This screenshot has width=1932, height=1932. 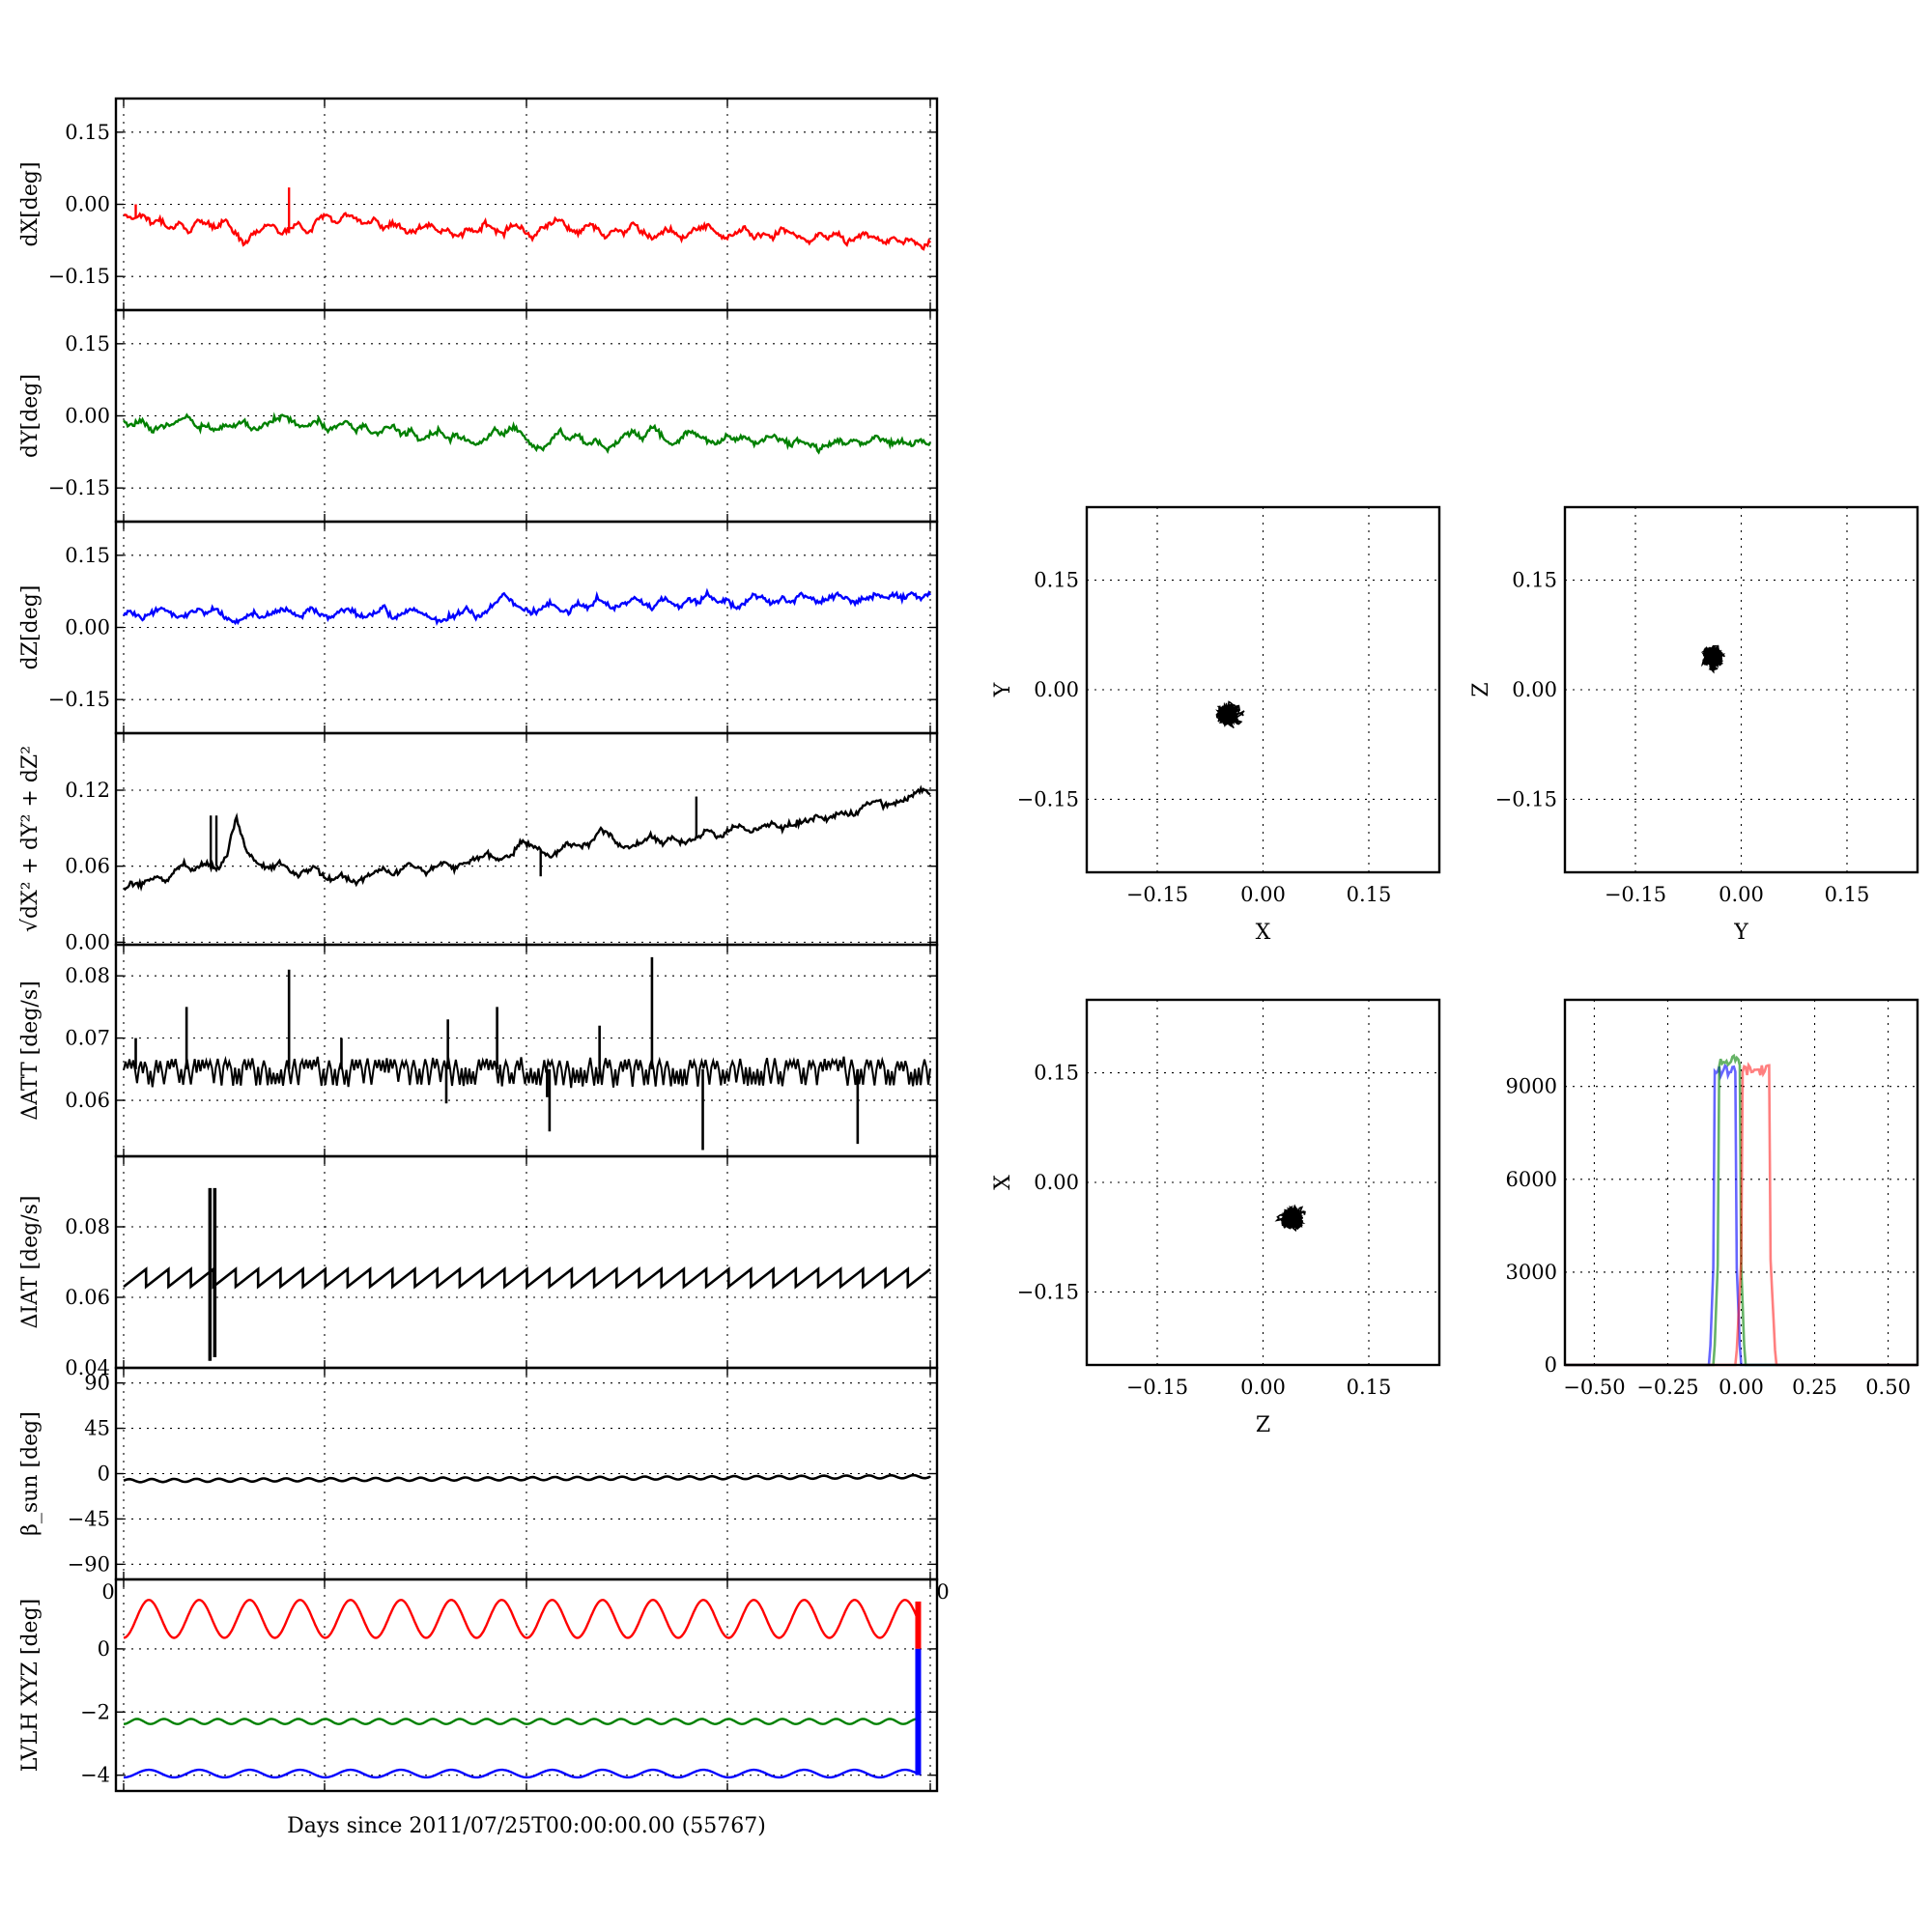 I want to click on y-axis-label: dZ[deg], so click(x=30, y=627).